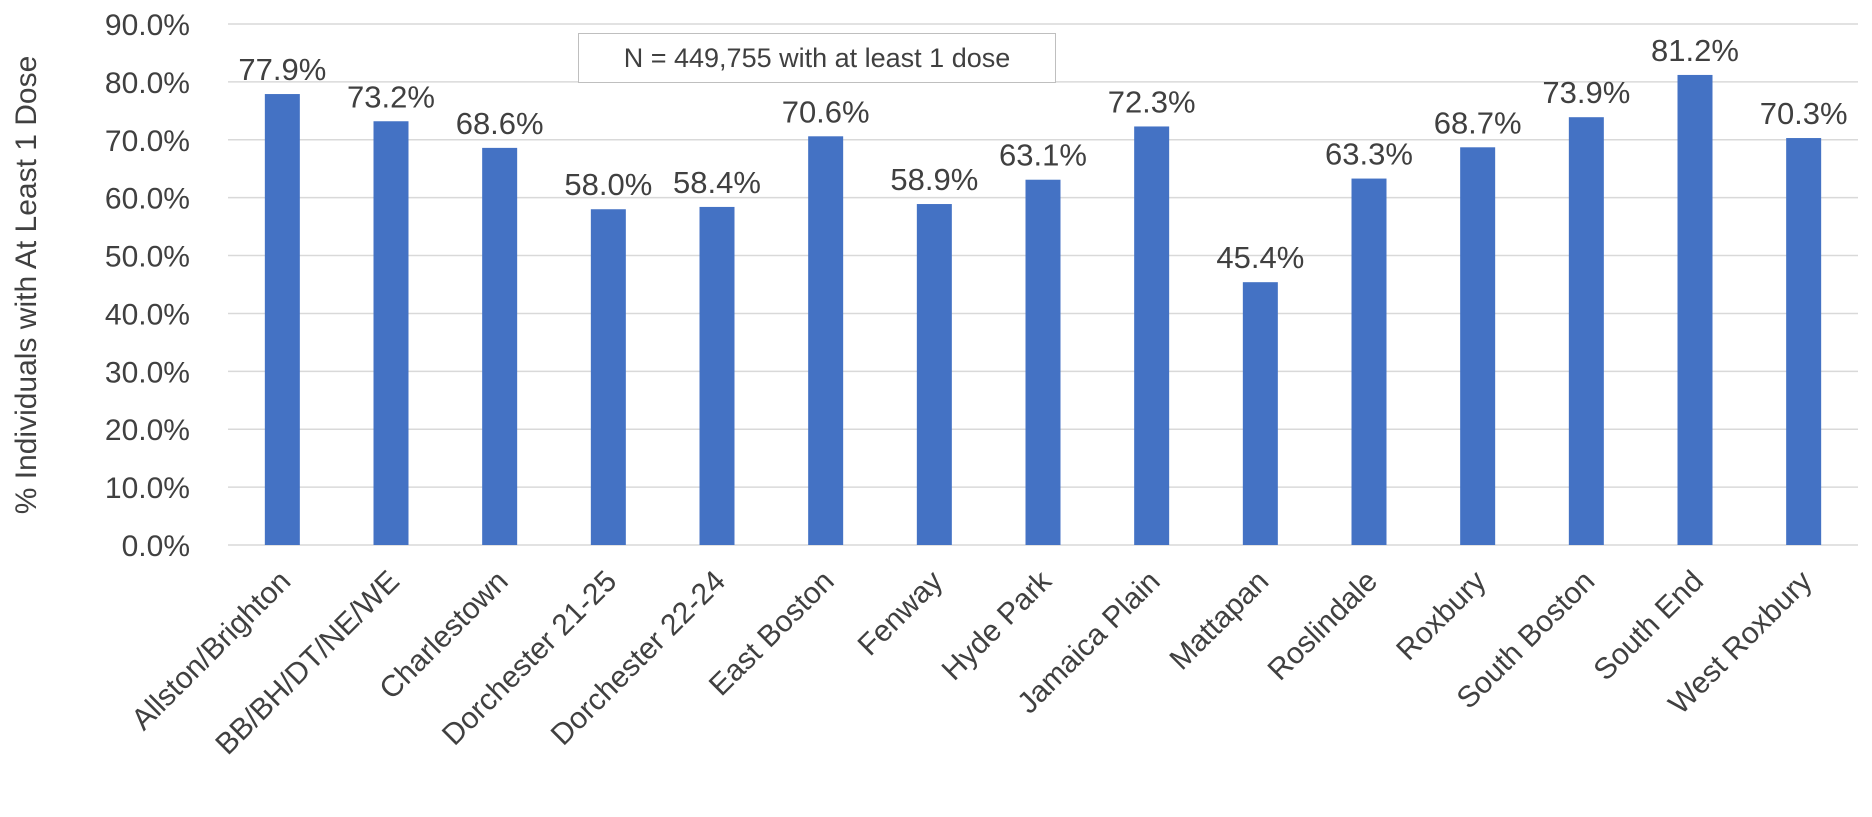 The height and width of the screenshot is (817, 1872). What do you see at coordinates (1219, 621) in the screenshot?
I see `x-category-label: Mattapan` at bounding box center [1219, 621].